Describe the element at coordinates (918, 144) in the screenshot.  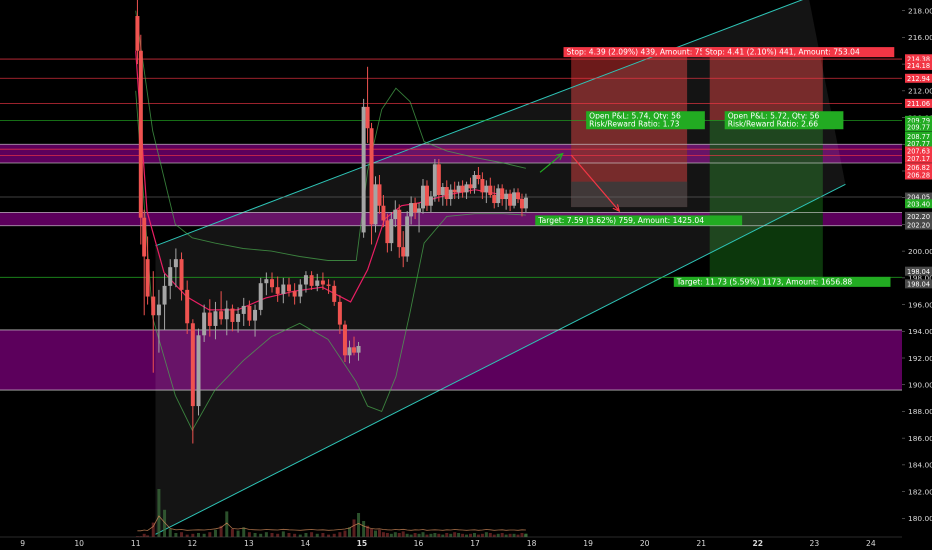
I see `price-tag` at that location.